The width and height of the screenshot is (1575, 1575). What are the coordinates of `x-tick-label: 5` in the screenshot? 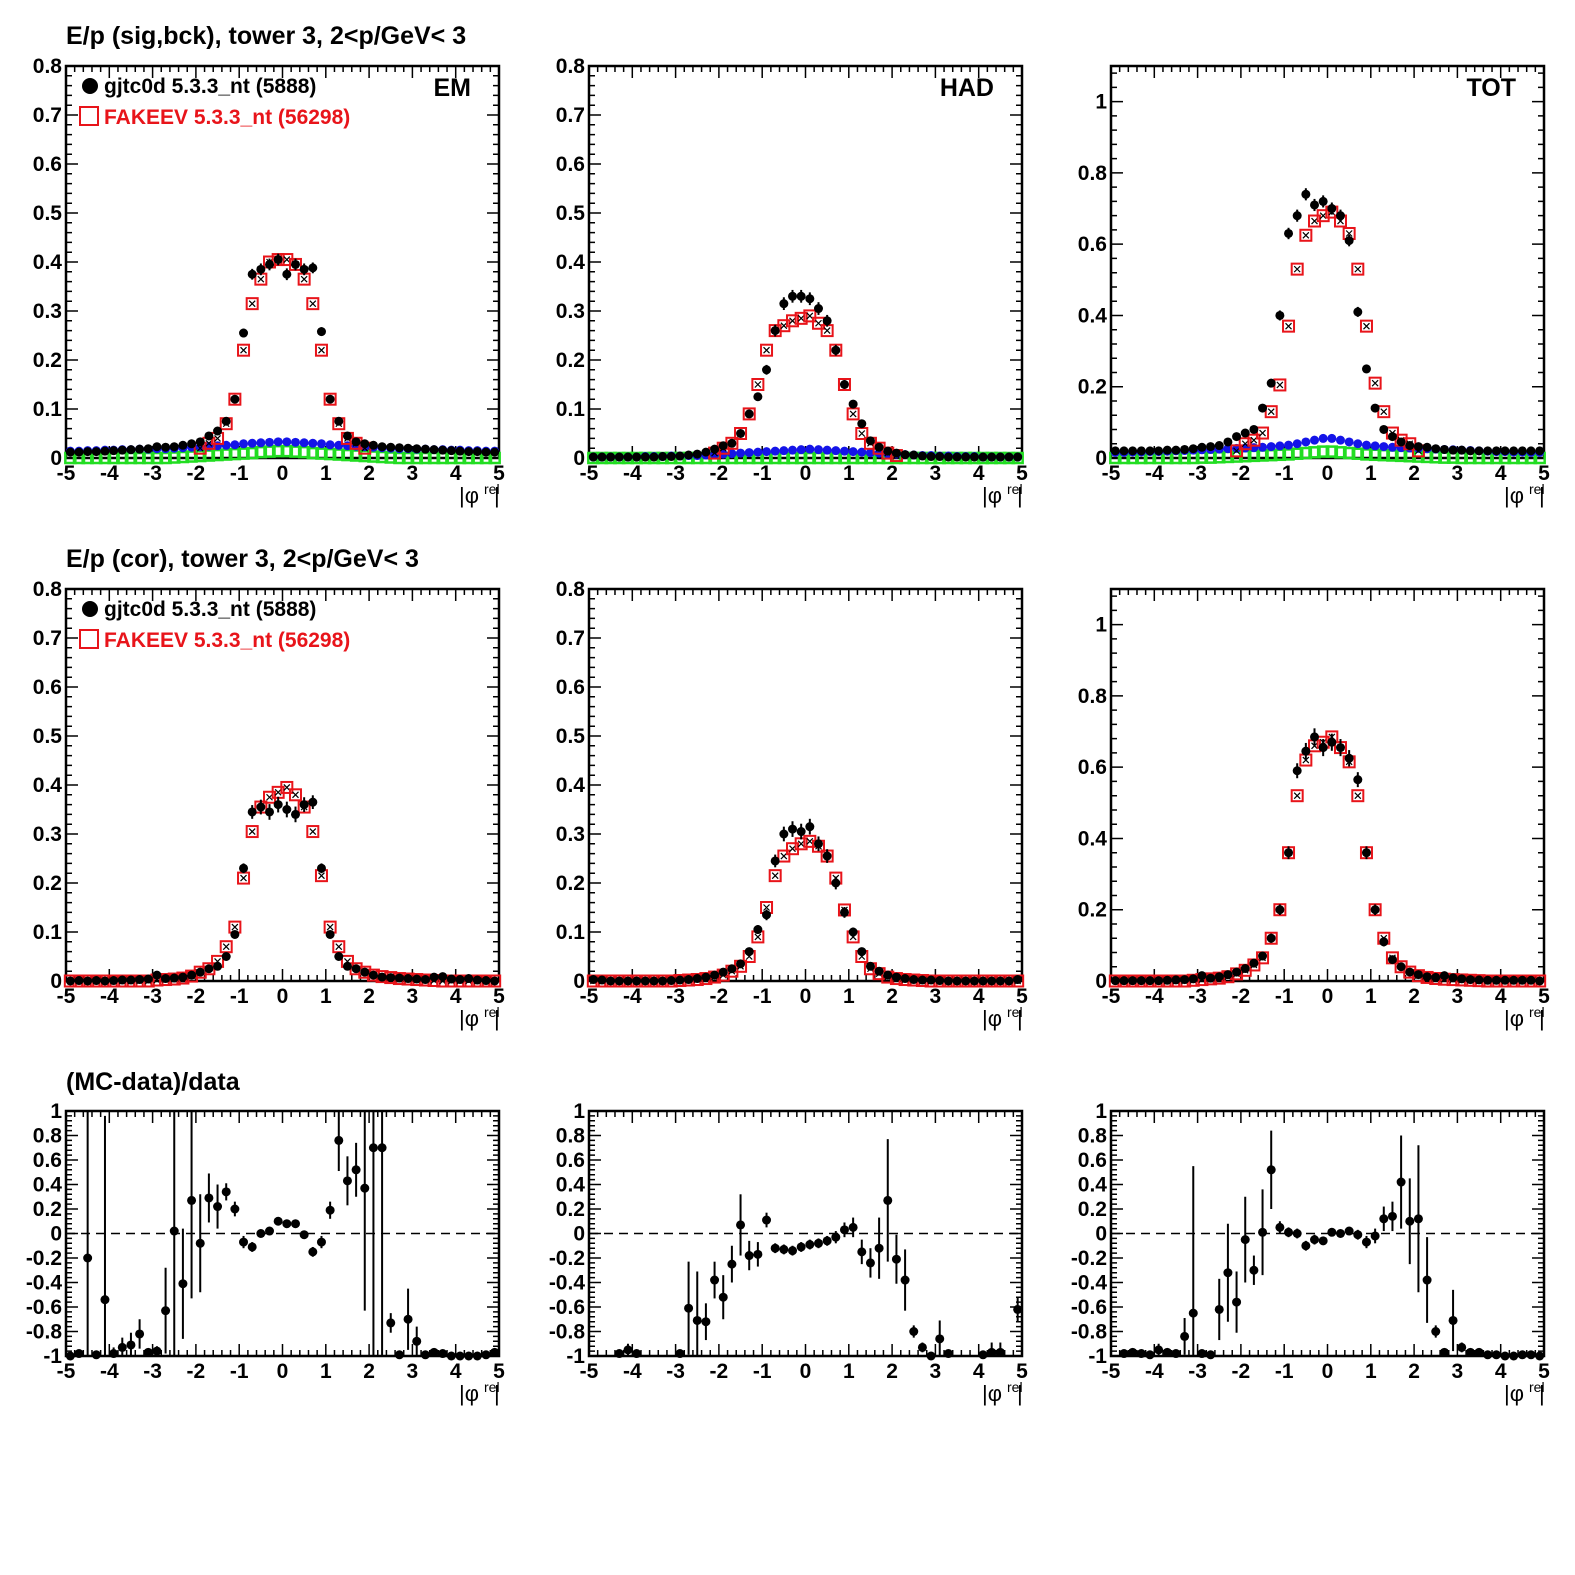 It's located at (499, 1371).